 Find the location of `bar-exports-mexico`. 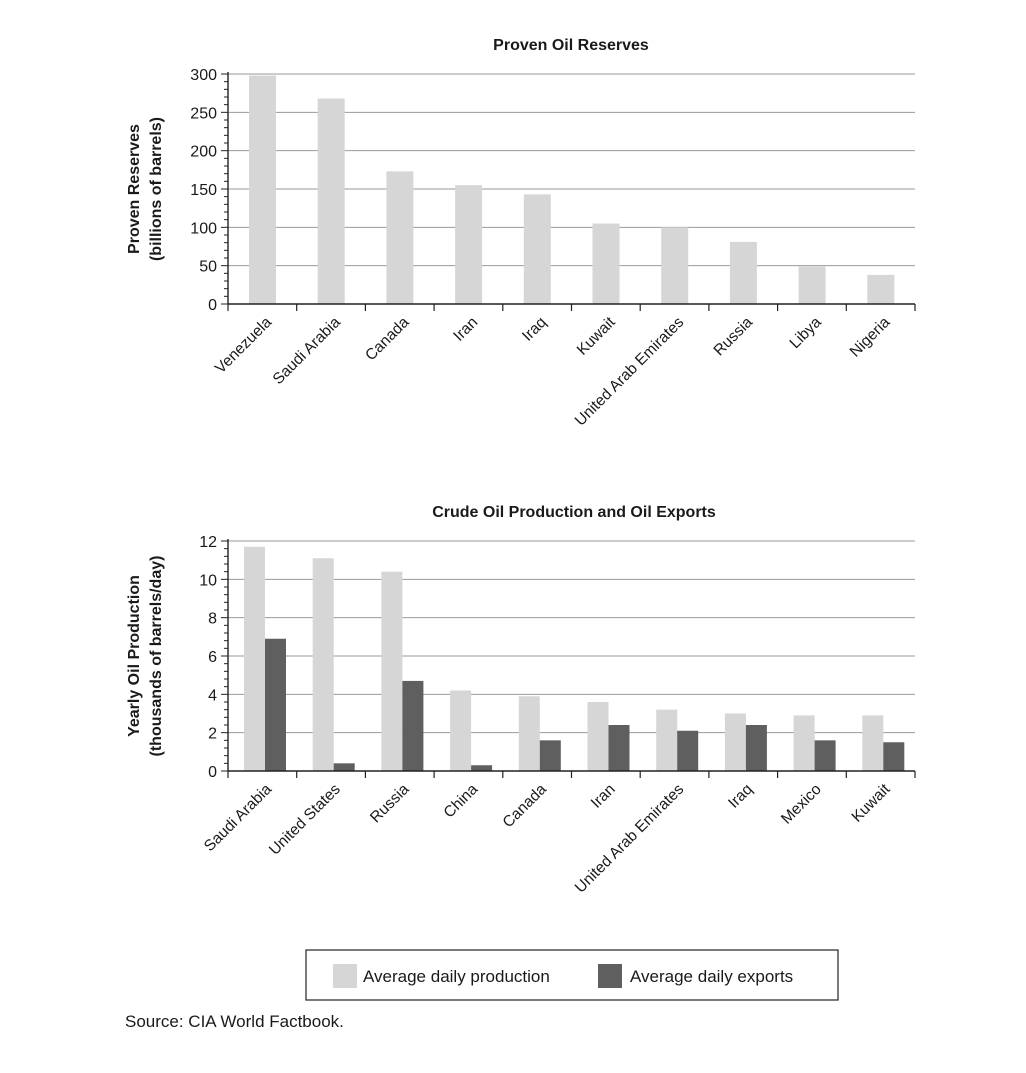

bar-exports-mexico is located at coordinates (825, 755).